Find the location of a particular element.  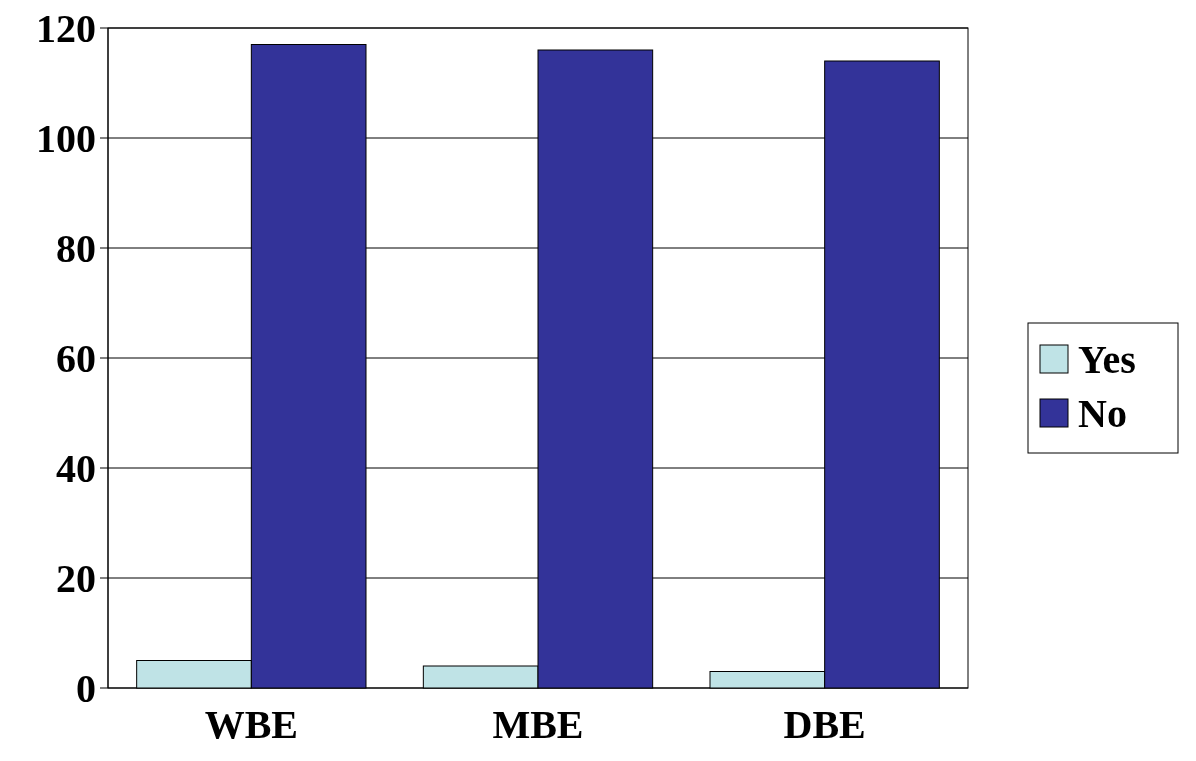

x-tick-label: WBE is located at coordinates (251, 724).